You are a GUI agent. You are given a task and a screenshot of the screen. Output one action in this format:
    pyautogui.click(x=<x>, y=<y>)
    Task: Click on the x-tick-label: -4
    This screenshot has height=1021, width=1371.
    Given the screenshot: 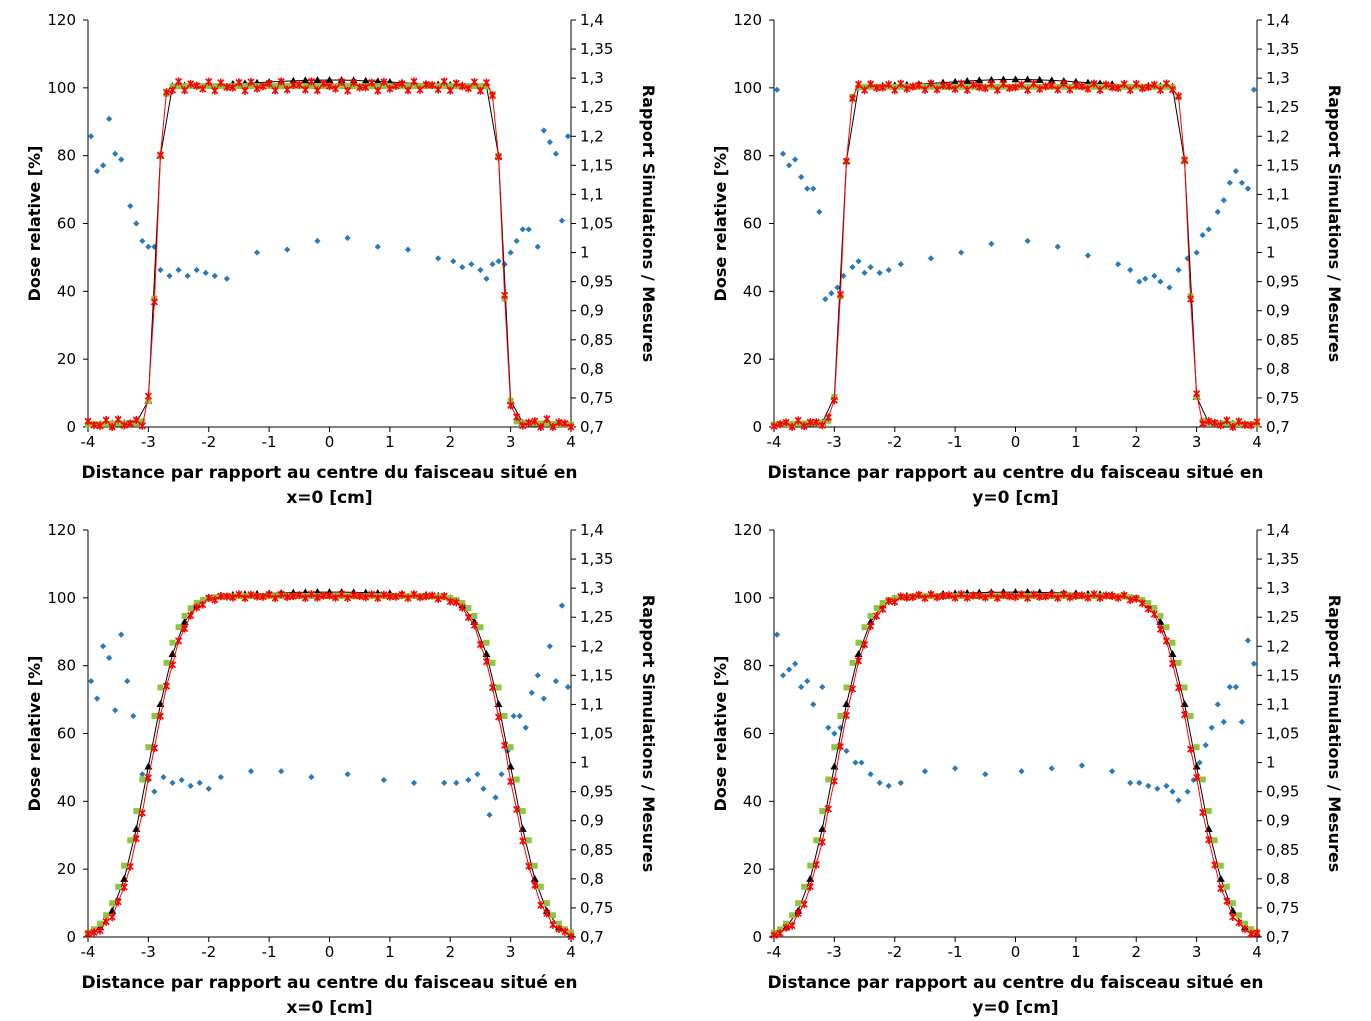 What is the action you would take?
    pyautogui.click(x=88, y=952)
    